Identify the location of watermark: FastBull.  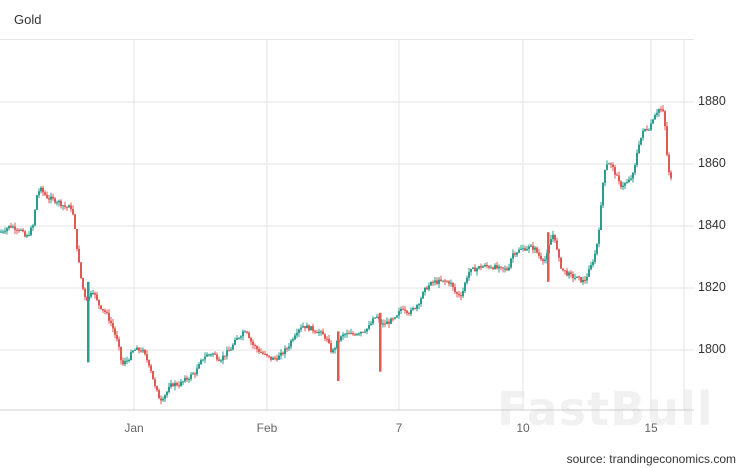
(605, 409).